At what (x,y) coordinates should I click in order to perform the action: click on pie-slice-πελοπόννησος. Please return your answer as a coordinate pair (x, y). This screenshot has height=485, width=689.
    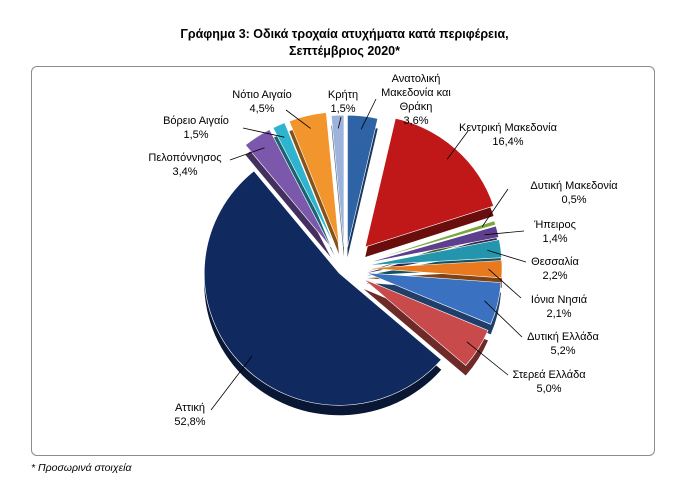
    Looking at the image, I should click on (288, 188).